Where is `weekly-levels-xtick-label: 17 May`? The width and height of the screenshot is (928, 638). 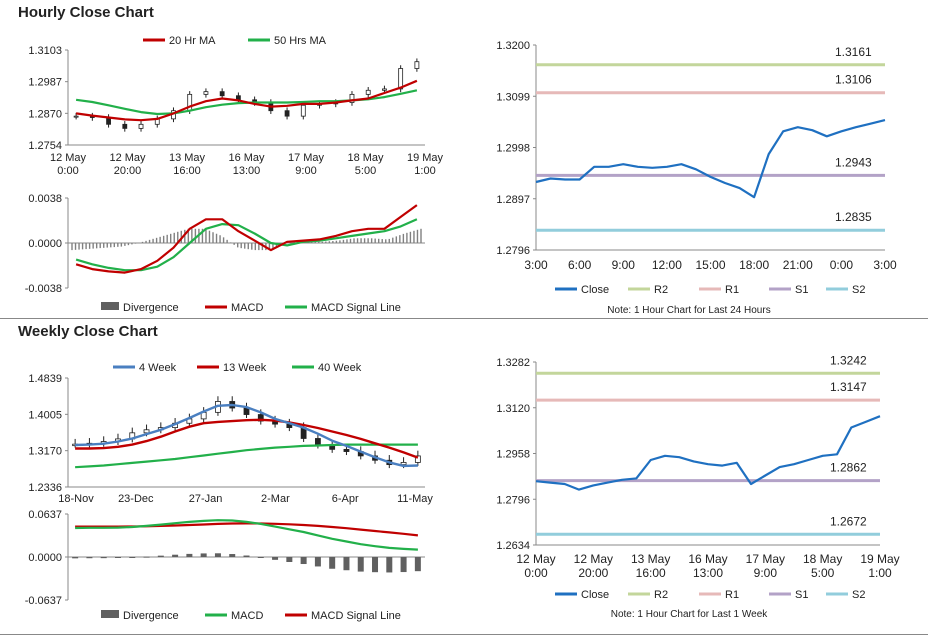
weekly-levels-xtick-label: 17 May is located at coordinates (765, 559).